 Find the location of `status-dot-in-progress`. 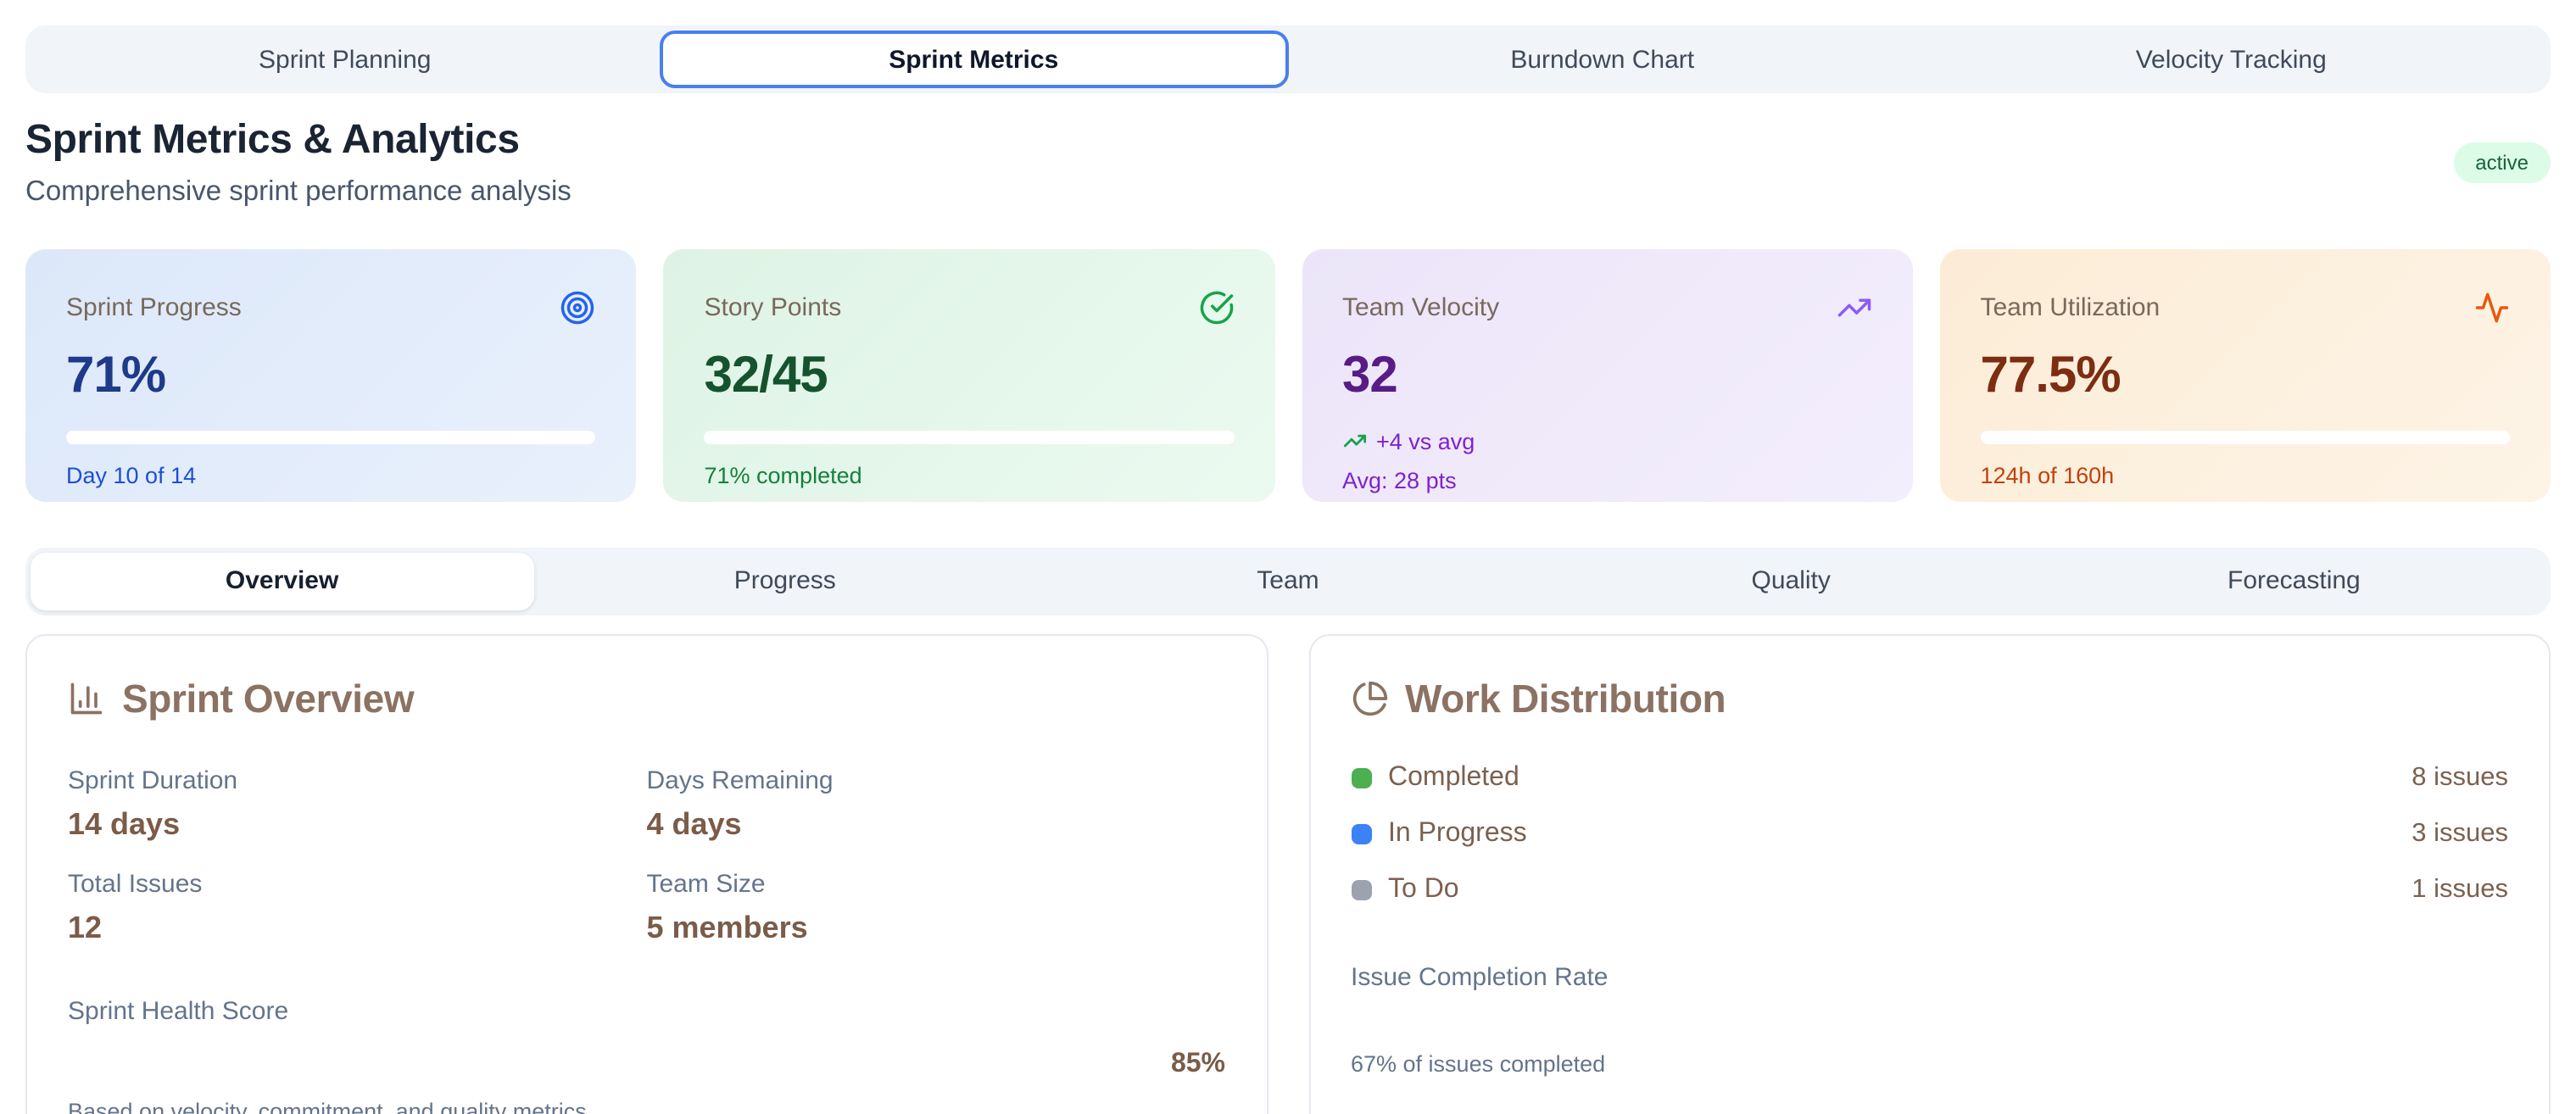

status-dot-in-progress is located at coordinates (1361, 833).